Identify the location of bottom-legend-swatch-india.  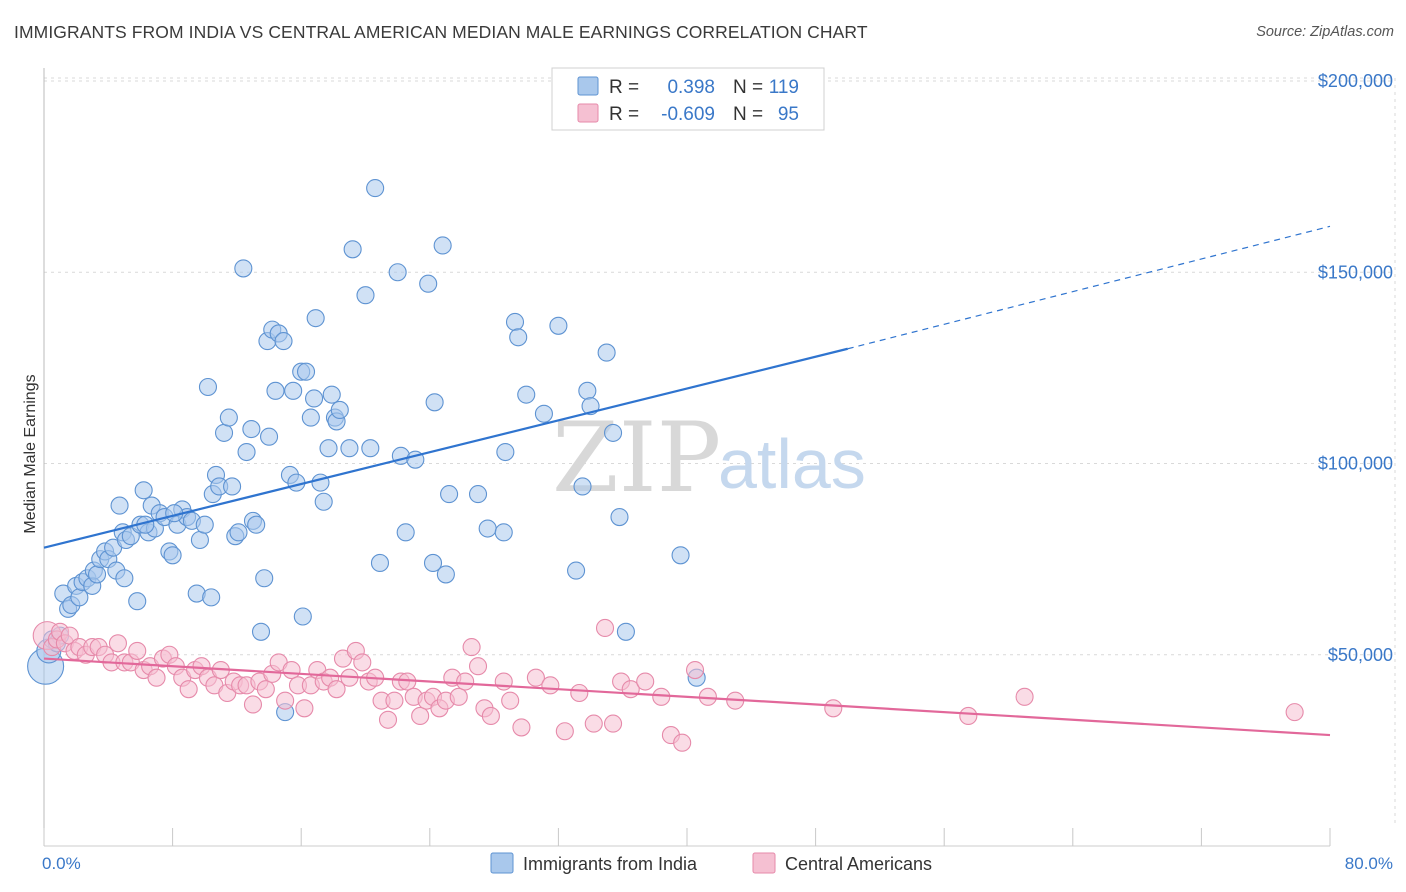
(502, 863).